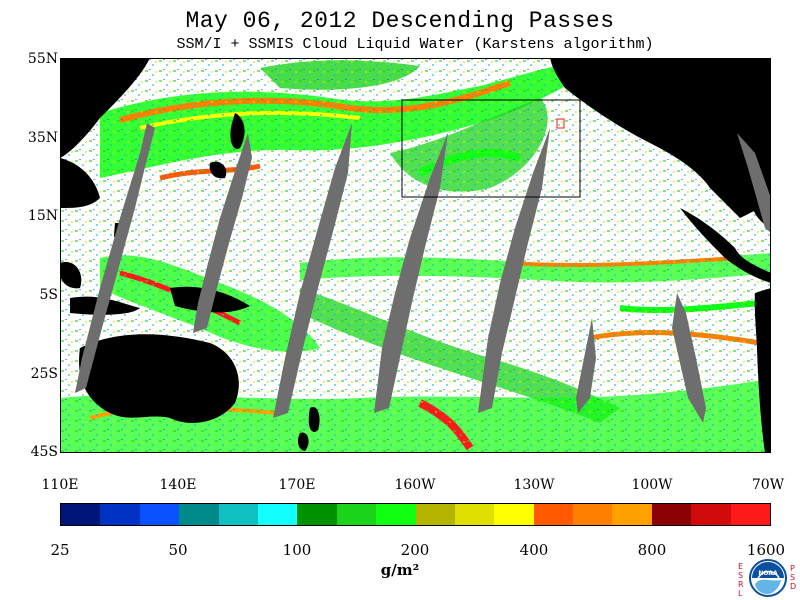  Describe the element at coordinates (42, 138) in the screenshot. I see `lat-label-35n: 35N` at that location.